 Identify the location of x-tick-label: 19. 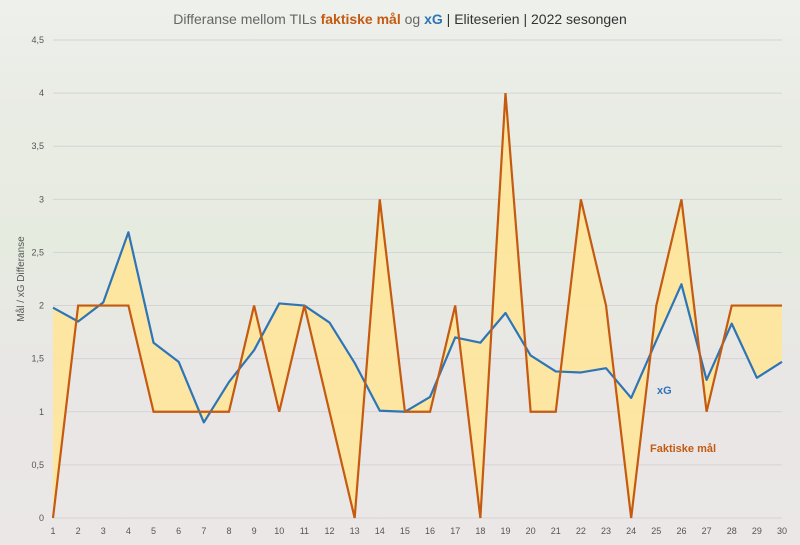
(505, 531).